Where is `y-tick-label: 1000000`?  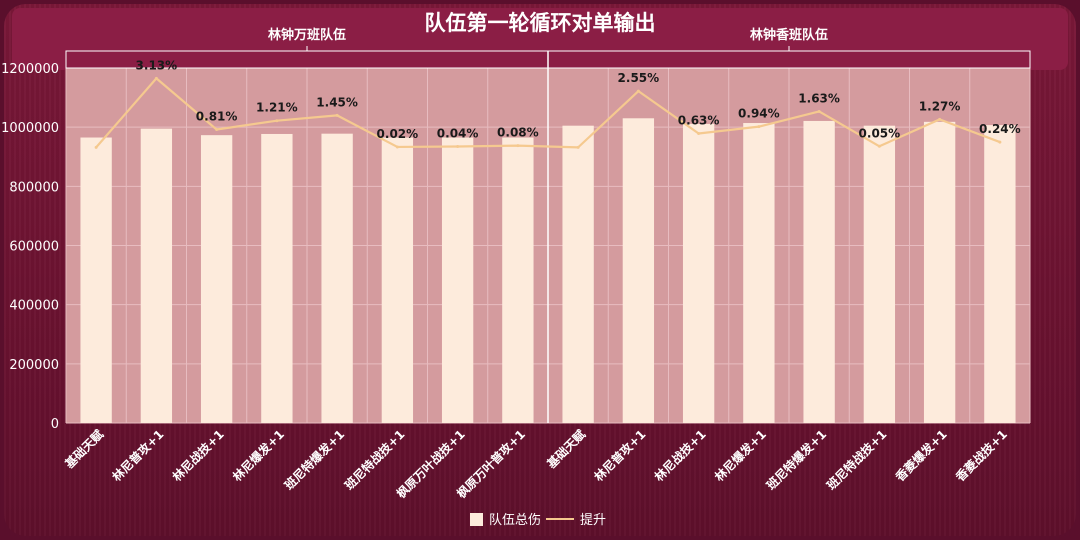
y-tick-label: 1000000 is located at coordinates (30, 128).